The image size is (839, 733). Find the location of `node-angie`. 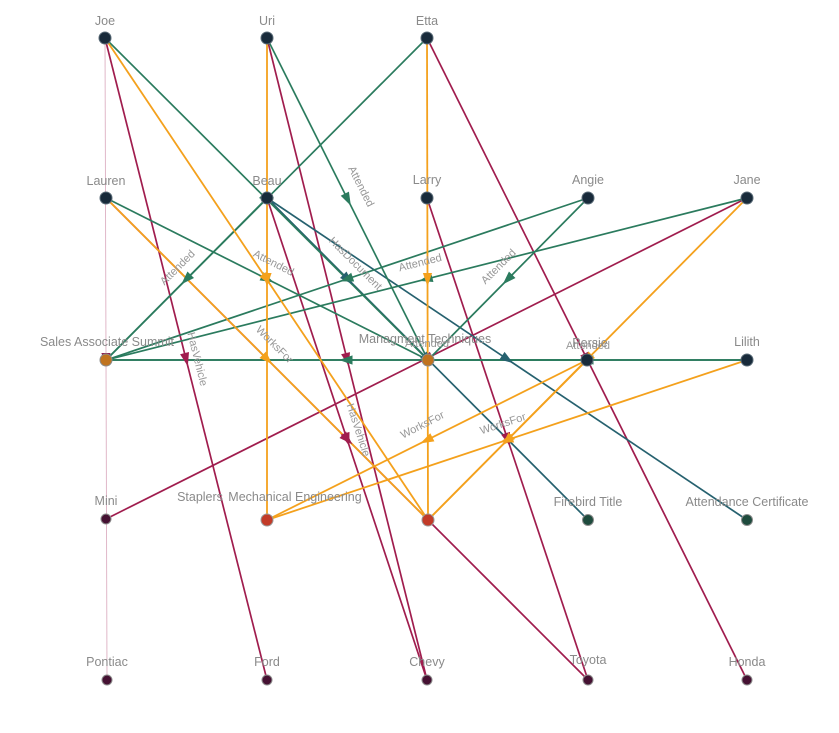

node-angie is located at coordinates (588, 198).